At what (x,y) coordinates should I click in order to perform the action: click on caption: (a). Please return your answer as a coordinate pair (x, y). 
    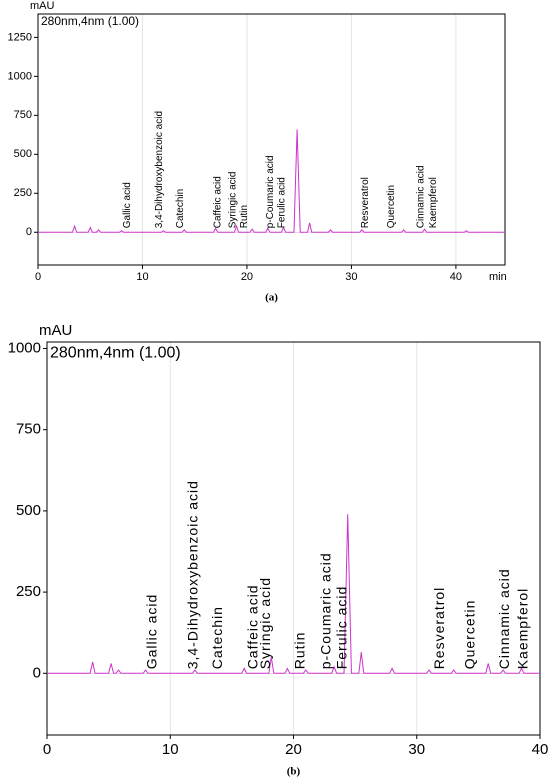
    Looking at the image, I should click on (271, 298).